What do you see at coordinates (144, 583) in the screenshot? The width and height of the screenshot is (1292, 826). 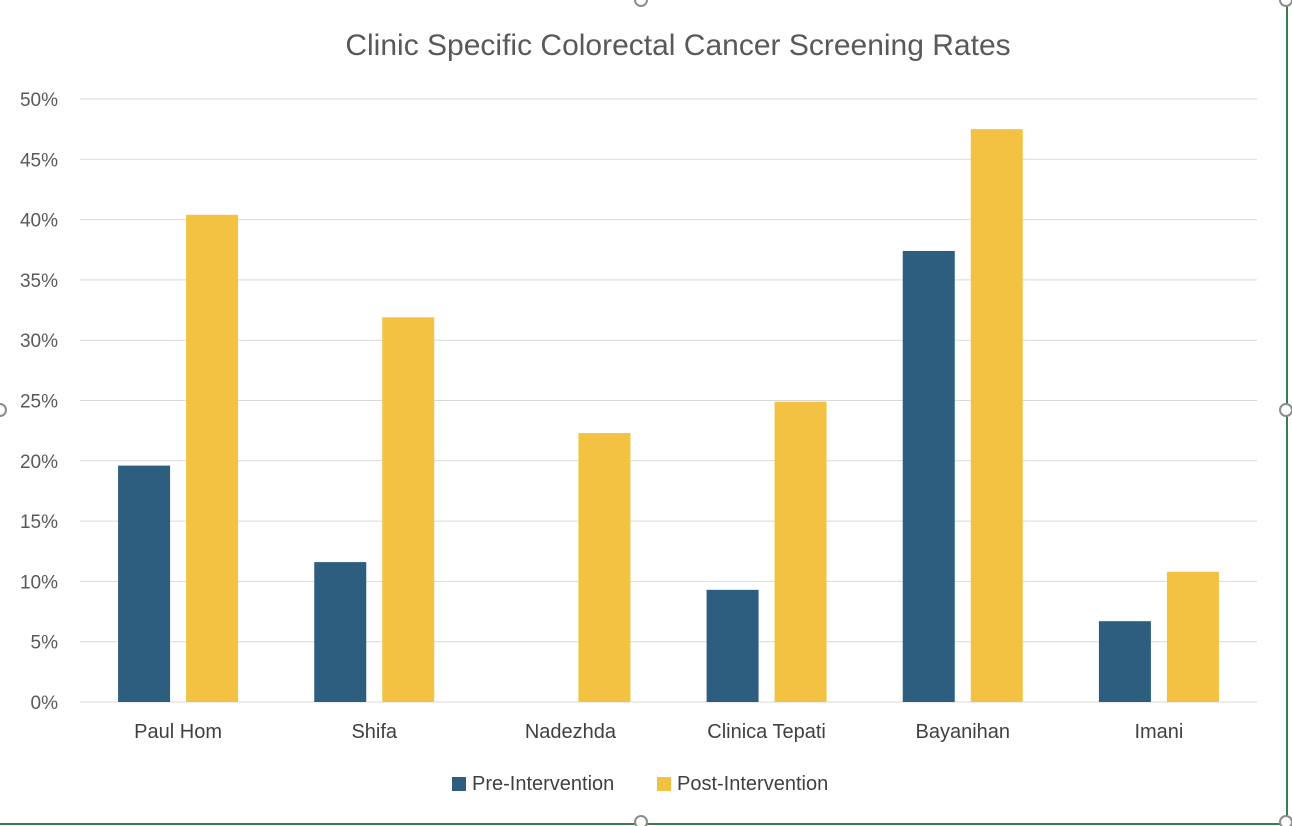 I see `bar-pre-paul-hom` at bounding box center [144, 583].